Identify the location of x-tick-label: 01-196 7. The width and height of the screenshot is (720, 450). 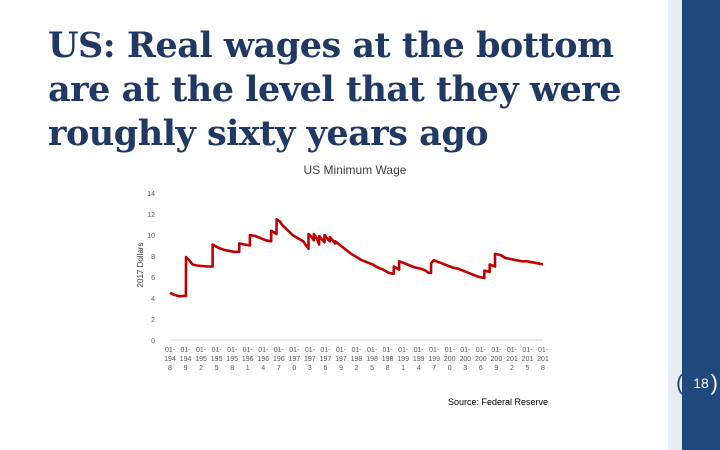
(279, 359).